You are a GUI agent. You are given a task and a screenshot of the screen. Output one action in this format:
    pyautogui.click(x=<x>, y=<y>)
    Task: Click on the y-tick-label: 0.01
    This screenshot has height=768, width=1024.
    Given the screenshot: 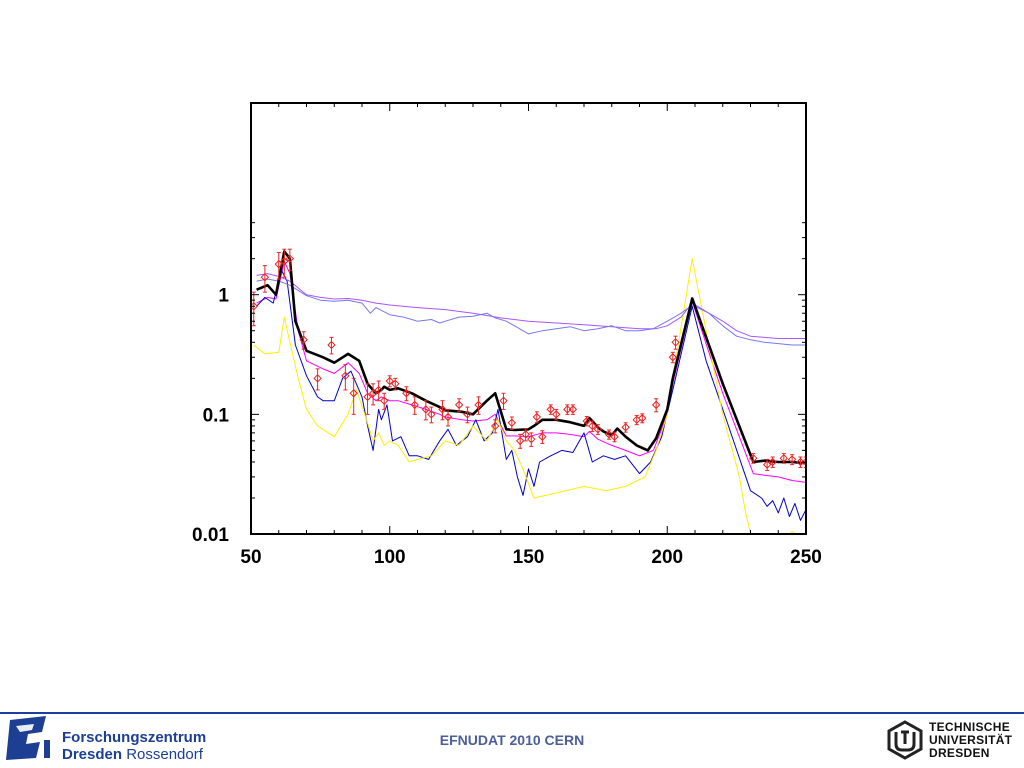 What is the action you would take?
    pyautogui.click(x=210, y=535)
    